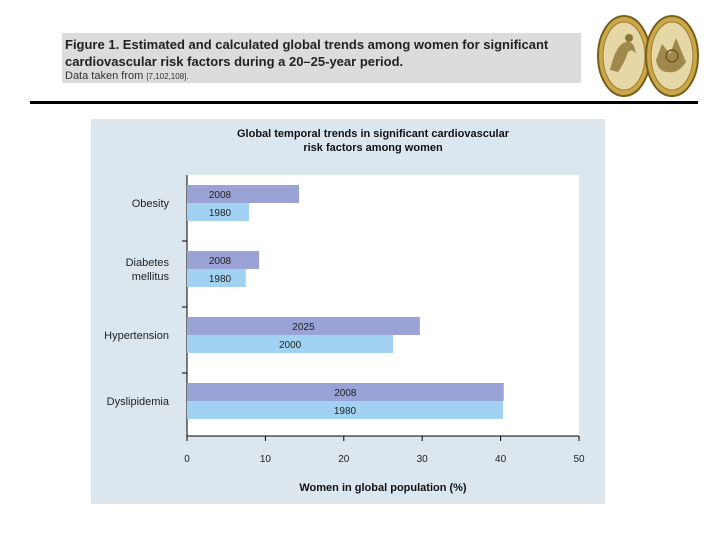 This screenshot has height=540, width=720. Describe the element at coordinates (136, 336) in the screenshot. I see `category-label: Hypertension` at that location.